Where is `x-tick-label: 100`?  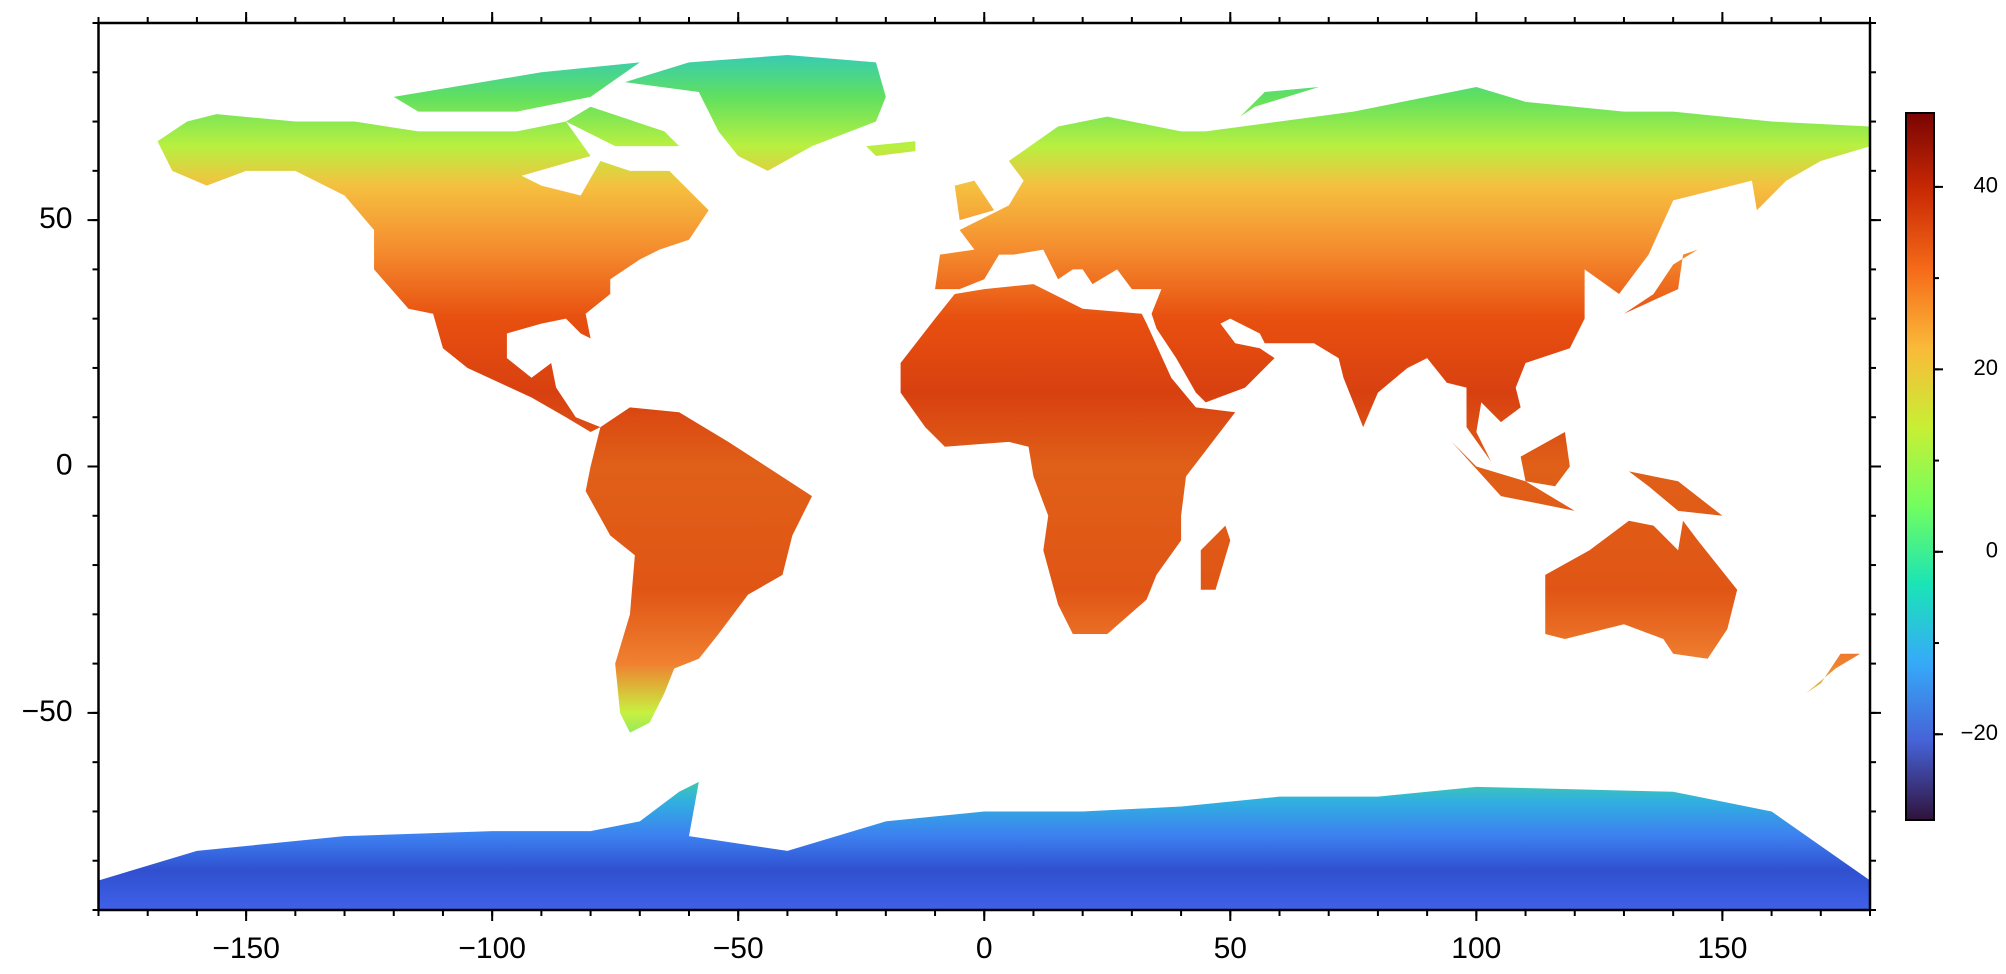 x-tick-label: 100 is located at coordinates (1476, 948).